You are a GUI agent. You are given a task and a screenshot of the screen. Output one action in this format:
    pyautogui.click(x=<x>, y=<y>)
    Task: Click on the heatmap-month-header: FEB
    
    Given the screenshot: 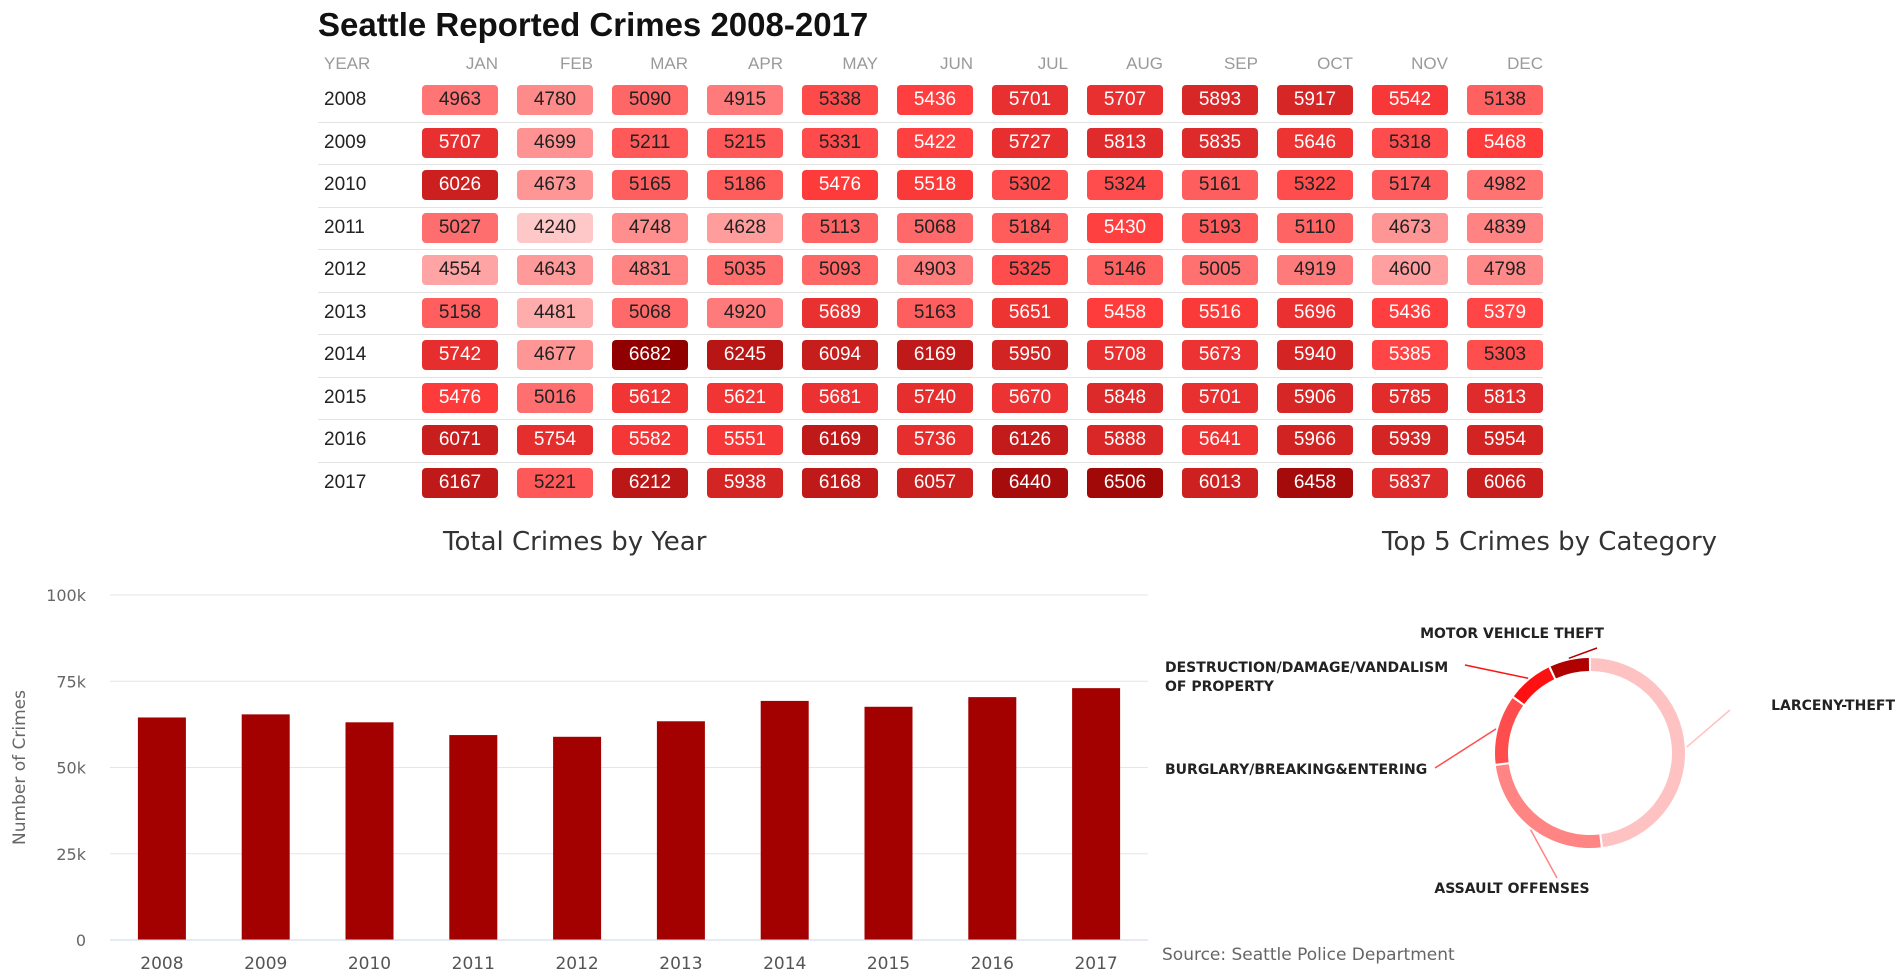 What is the action you would take?
    pyautogui.click(x=576, y=63)
    